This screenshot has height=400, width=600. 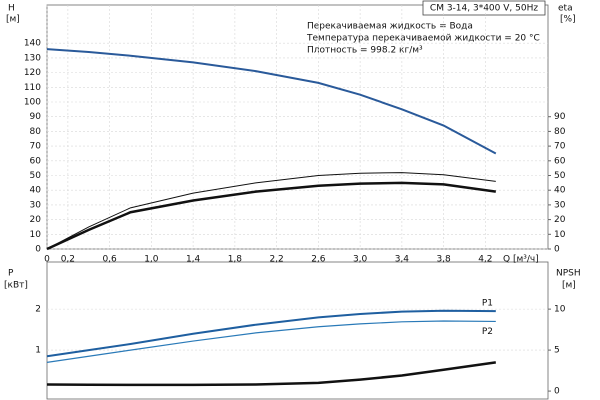 I want to click on y-tick-label: 10, so click(x=36, y=235).